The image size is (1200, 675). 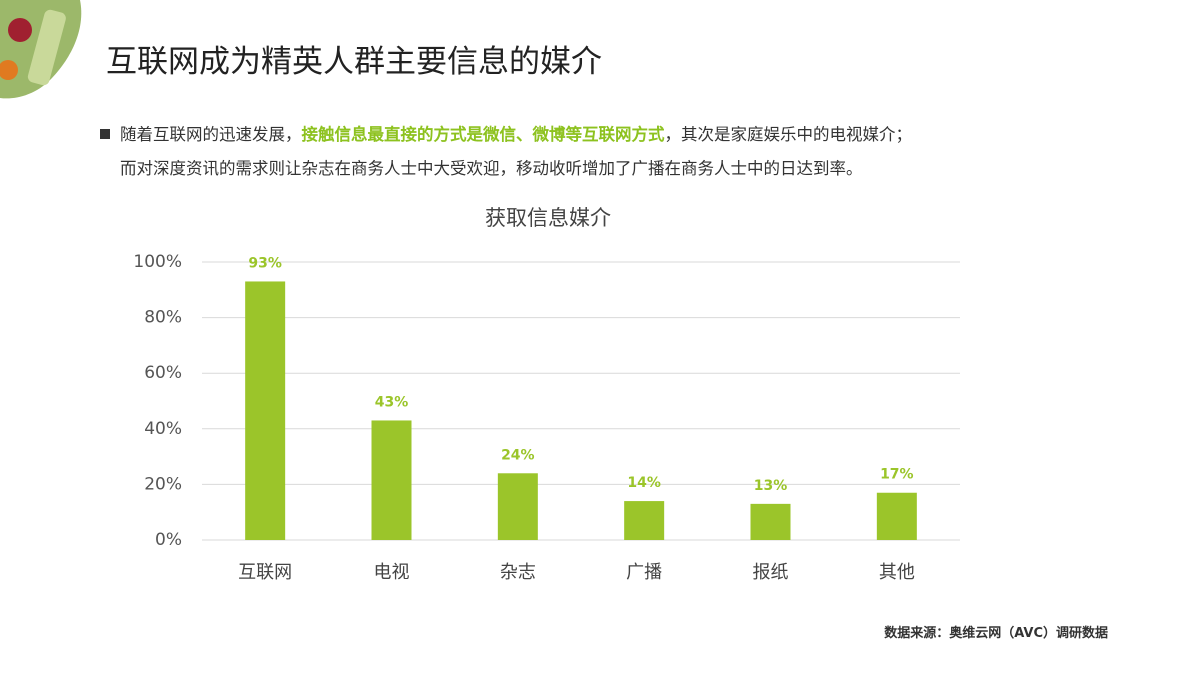 What do you see at coordinates (483, 134) in the screenshot?
I see `highlight-text: 接触信息最直接的方式是微信、微博等互联网方式` at bounding box center [483, 134].